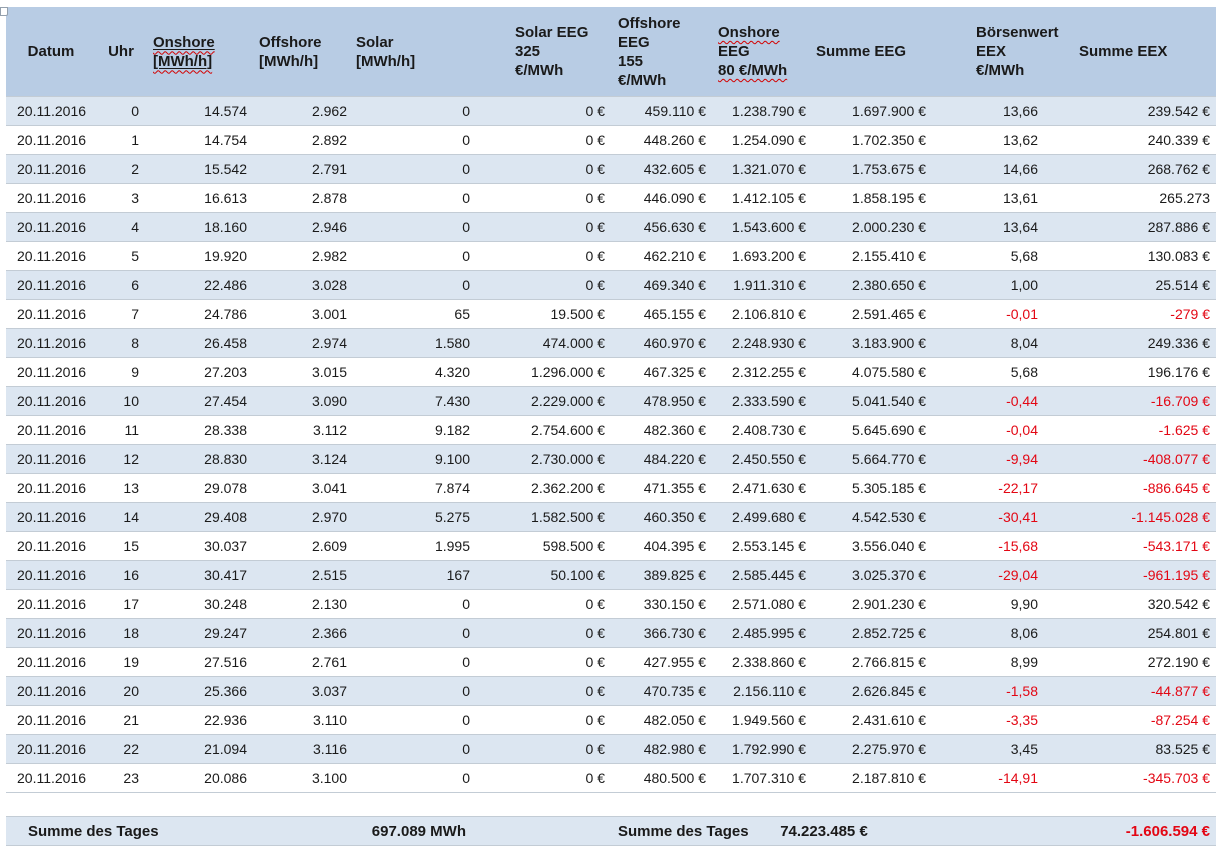  I want to click on cell-onshore_mwh: 30.248, so click(200, 604).